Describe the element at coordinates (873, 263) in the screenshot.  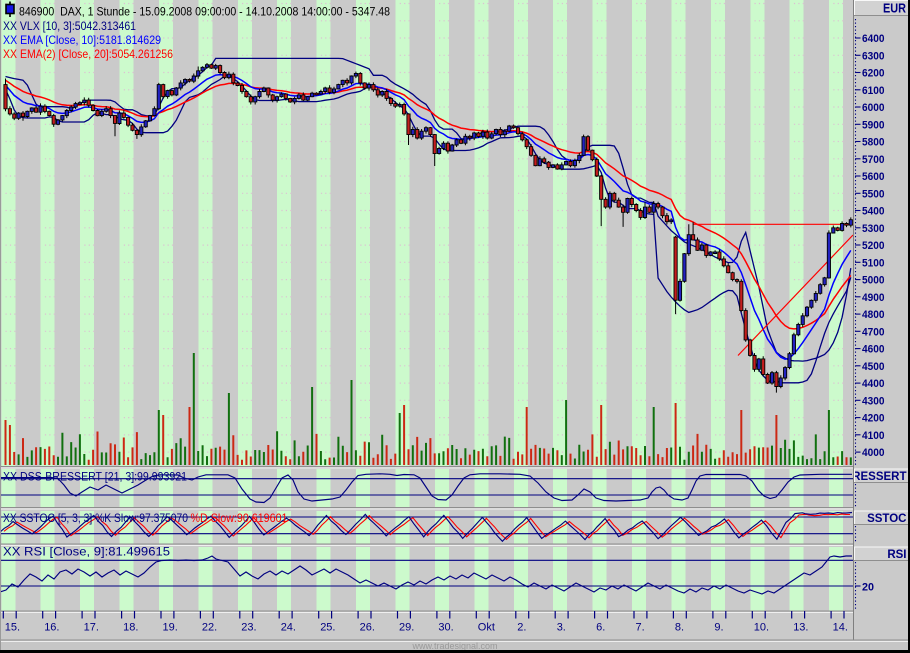
I see `svg-text: 5100` at that location.